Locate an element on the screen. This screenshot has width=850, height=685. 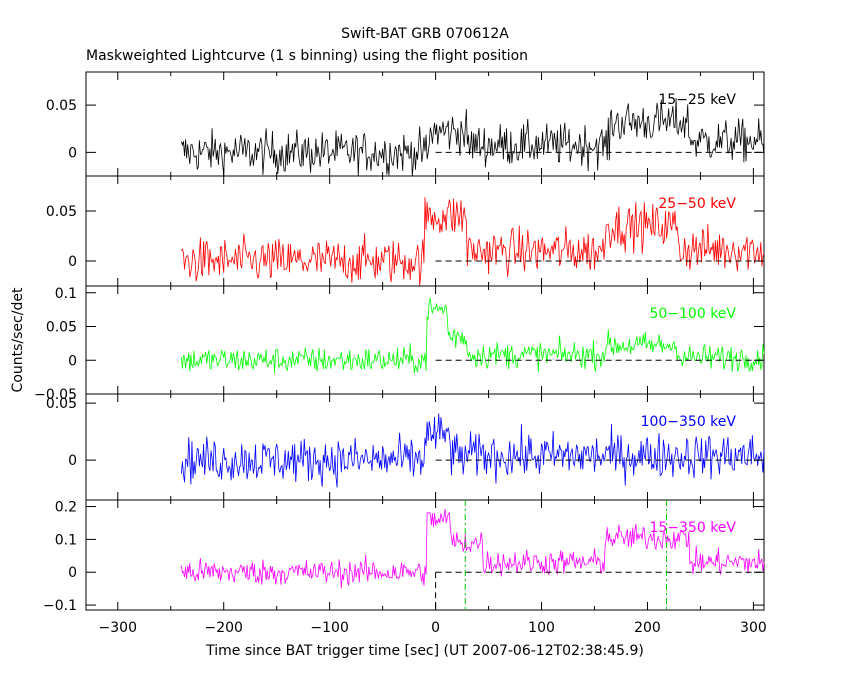
y-tick-label-15-350: 0.1 is located at coordinates (66, 540).